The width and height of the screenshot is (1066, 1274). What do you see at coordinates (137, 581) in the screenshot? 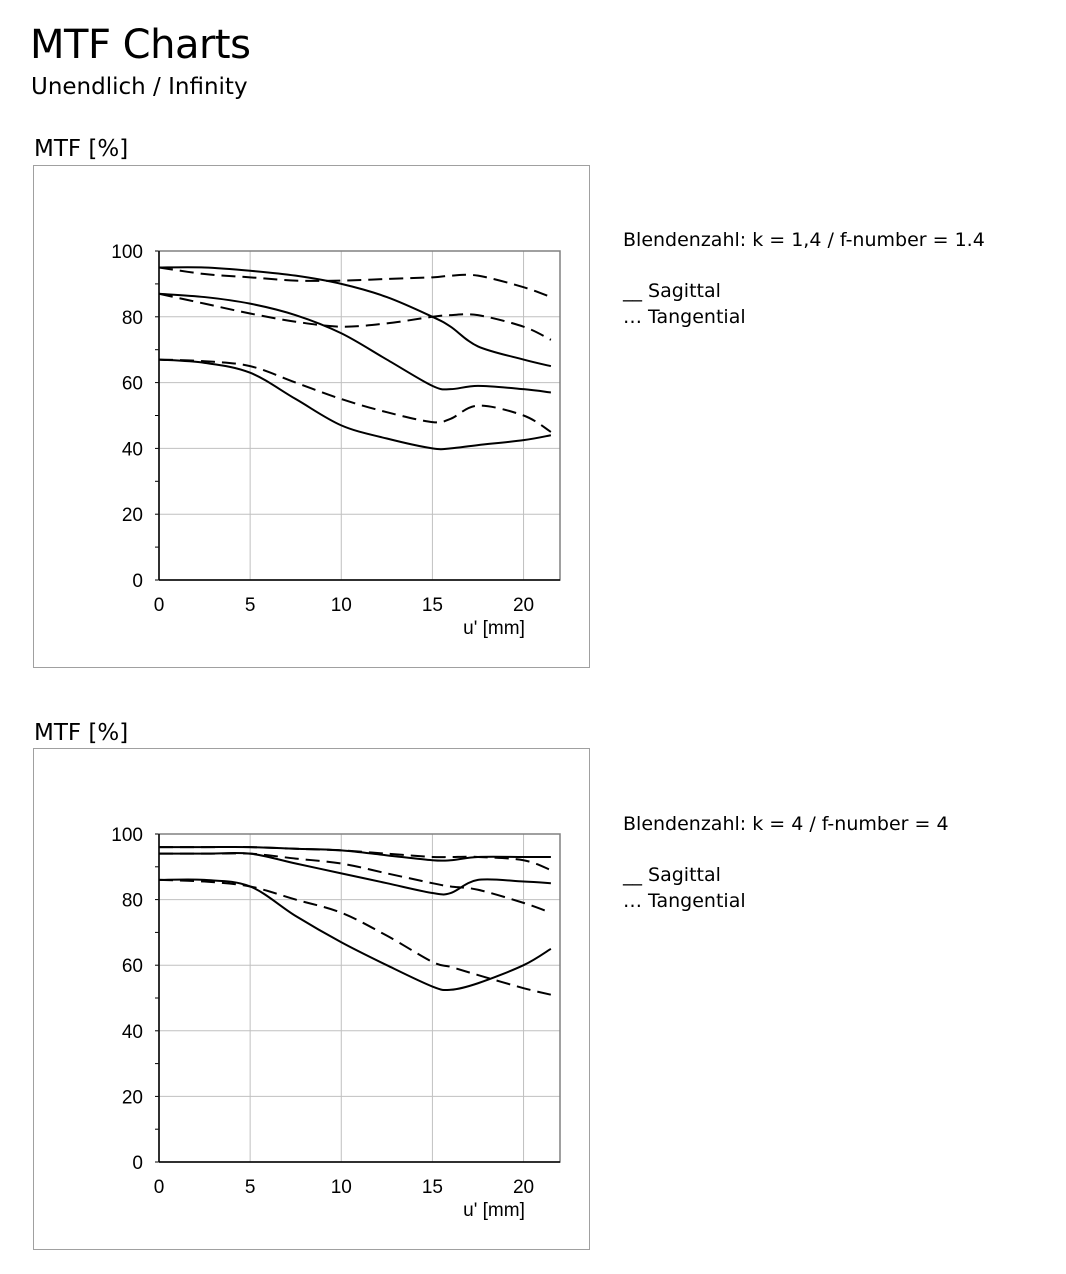
I see `y-tick-label: 0` at bounding box center [137, 581].